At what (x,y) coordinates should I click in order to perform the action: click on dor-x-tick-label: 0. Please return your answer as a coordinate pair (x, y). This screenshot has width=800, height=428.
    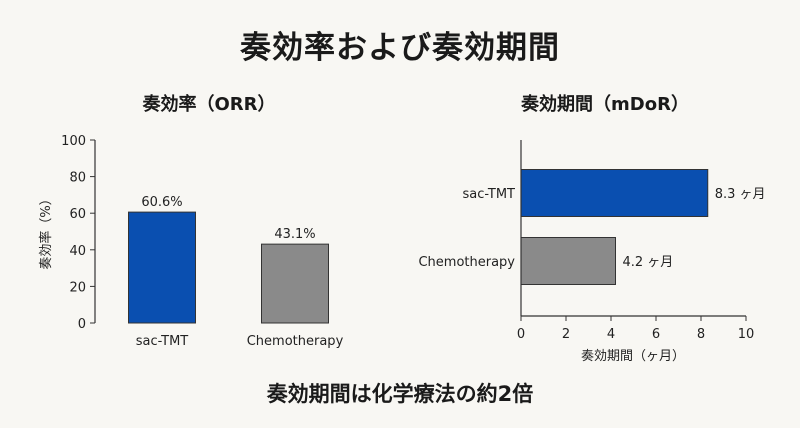
    Looking at the image, I should click on (521, 334).